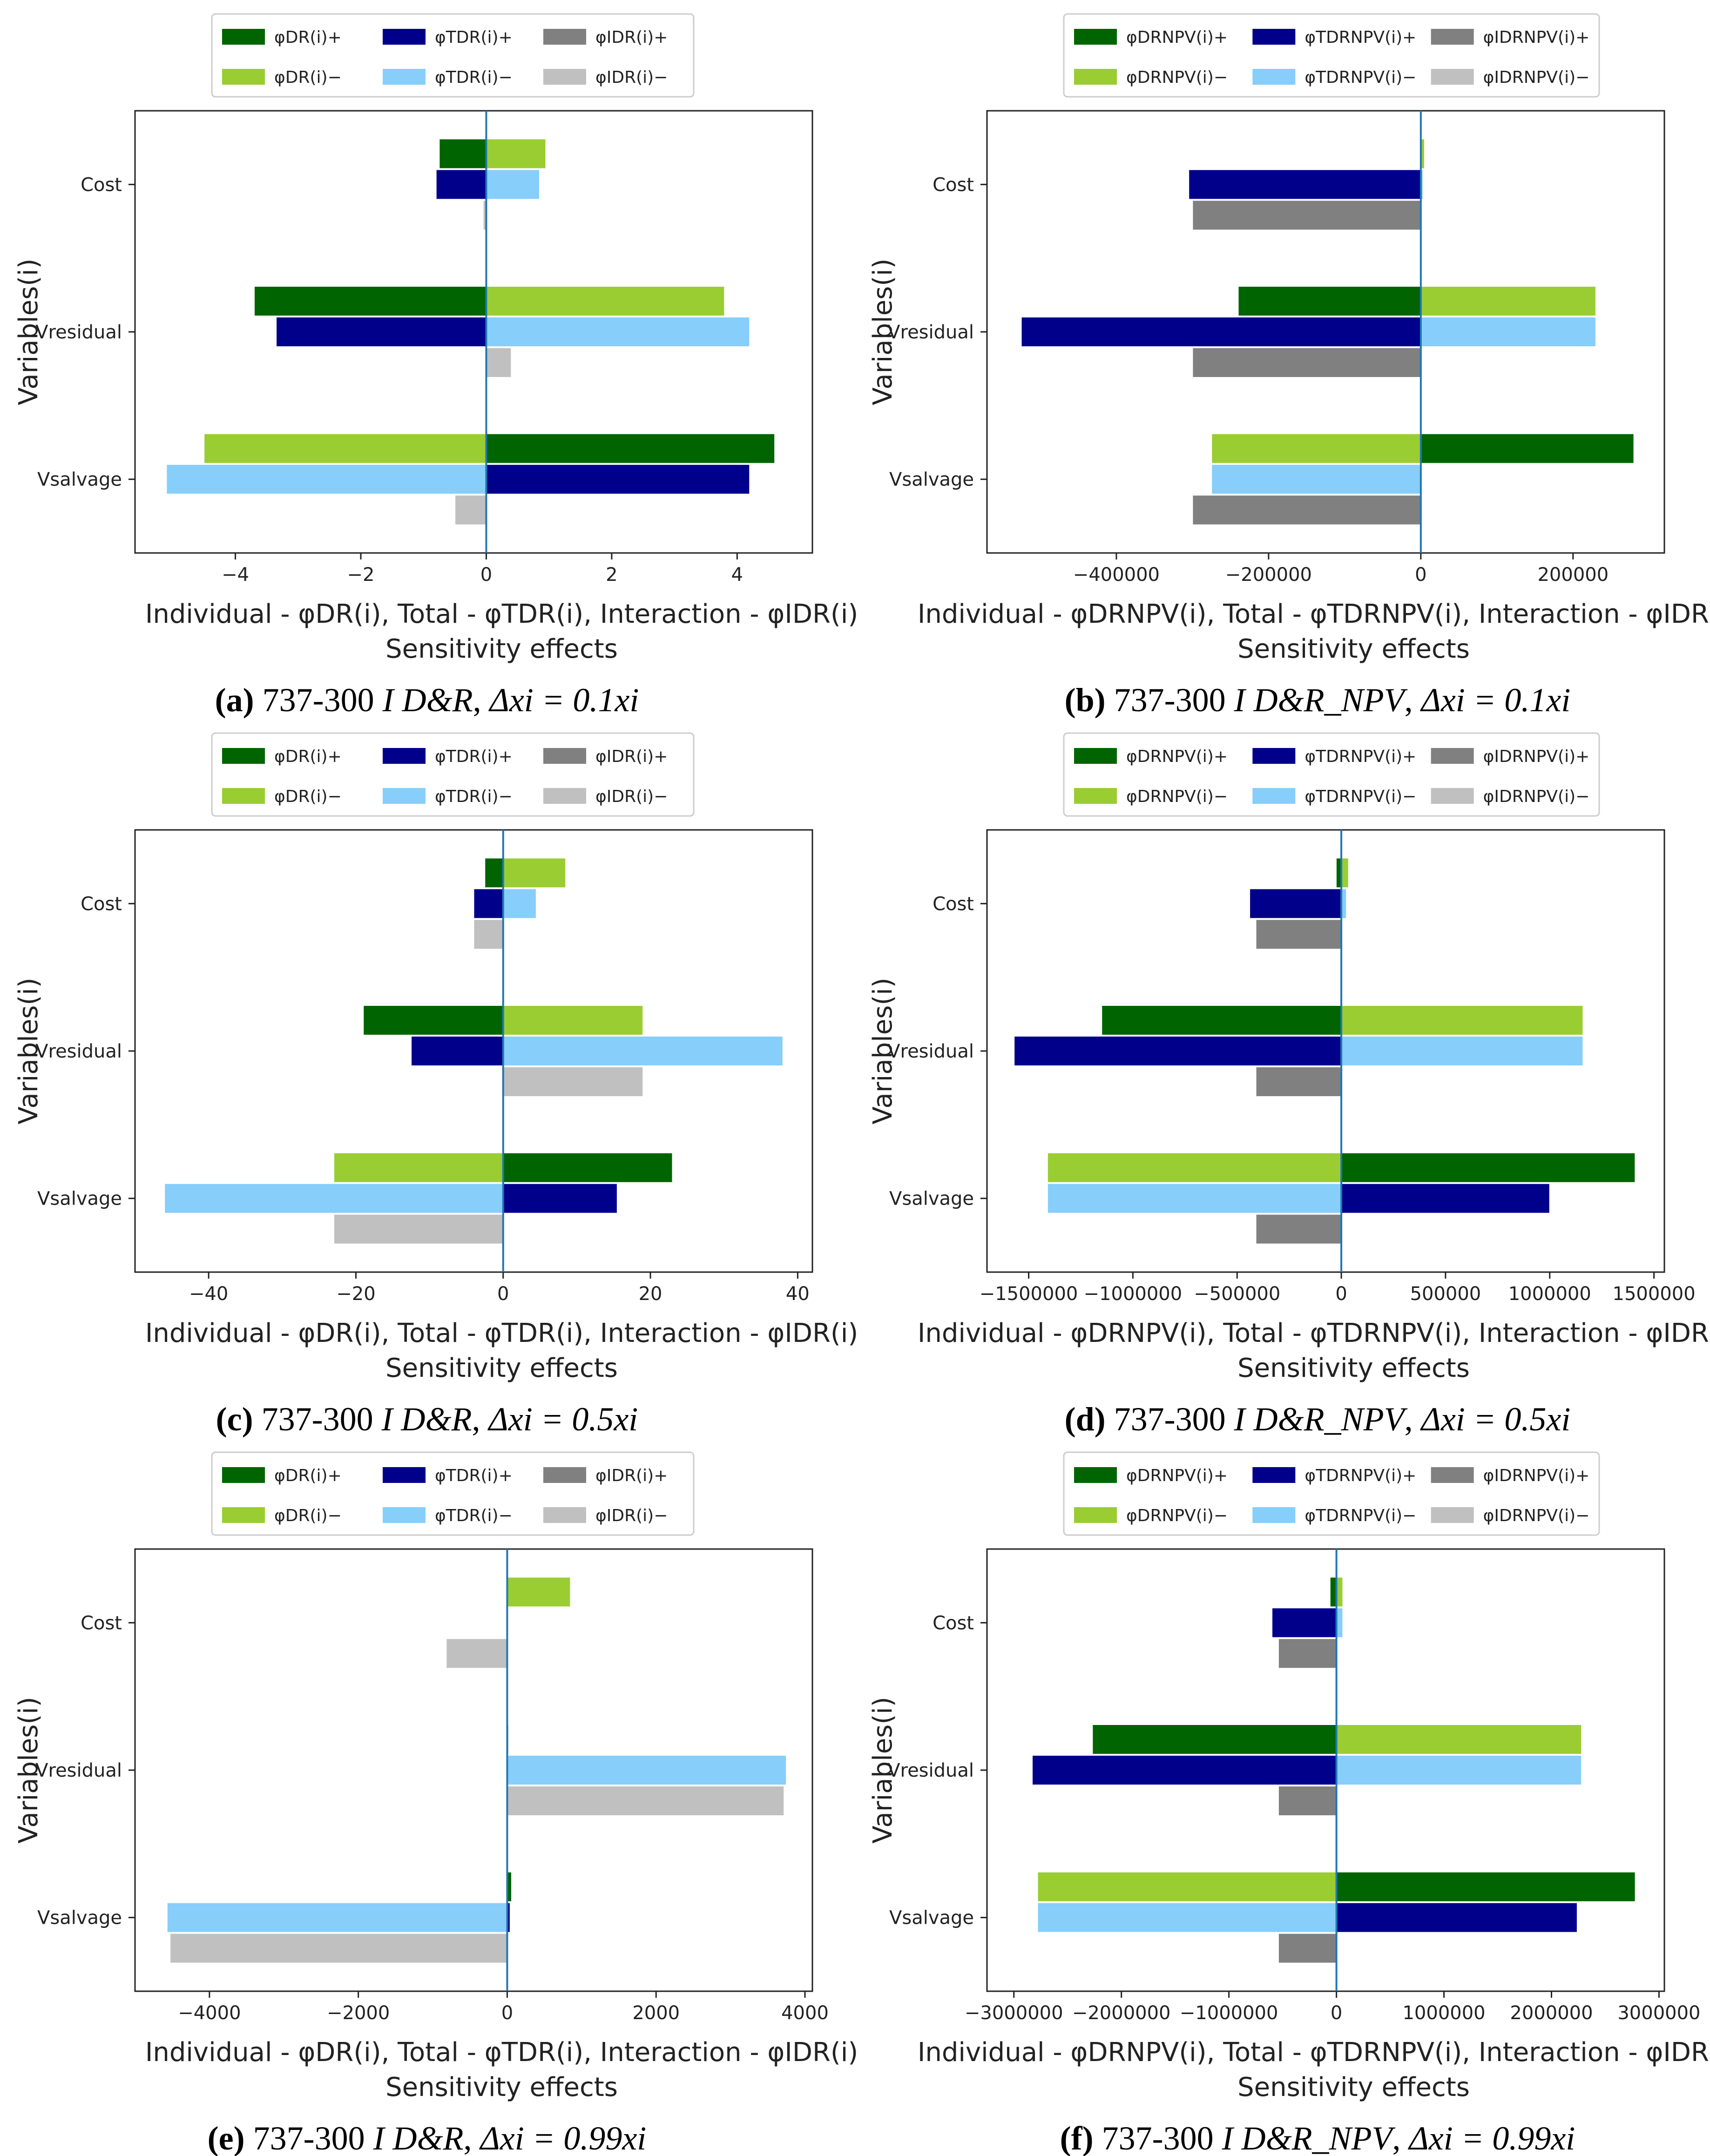 This screenshot has height=2156, width=1710. I want to click on legend-label-6: φIDR(i)−, so click(631, 1515).